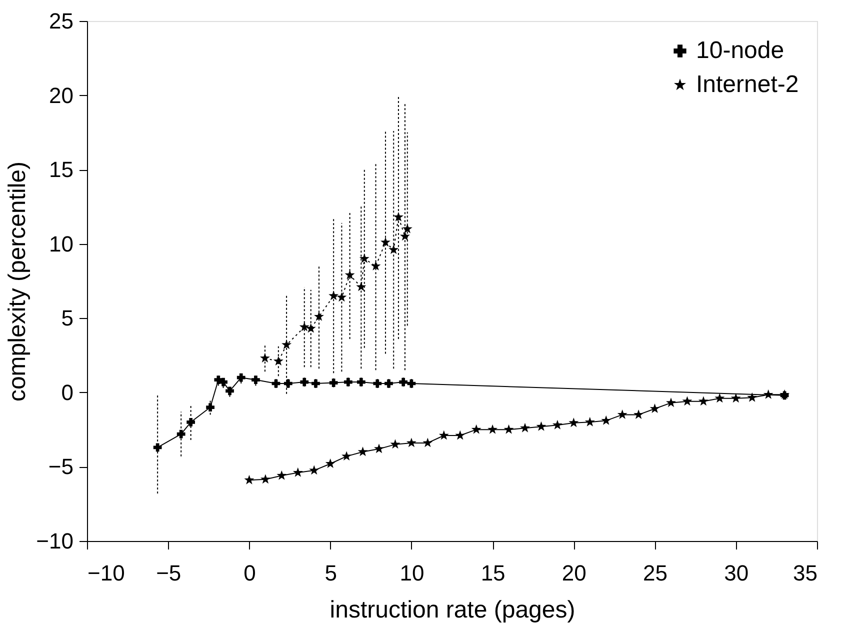  Describe the element at coordinates (330, 573) in the screenshot. I see `x-tick-label: 5` at that location.